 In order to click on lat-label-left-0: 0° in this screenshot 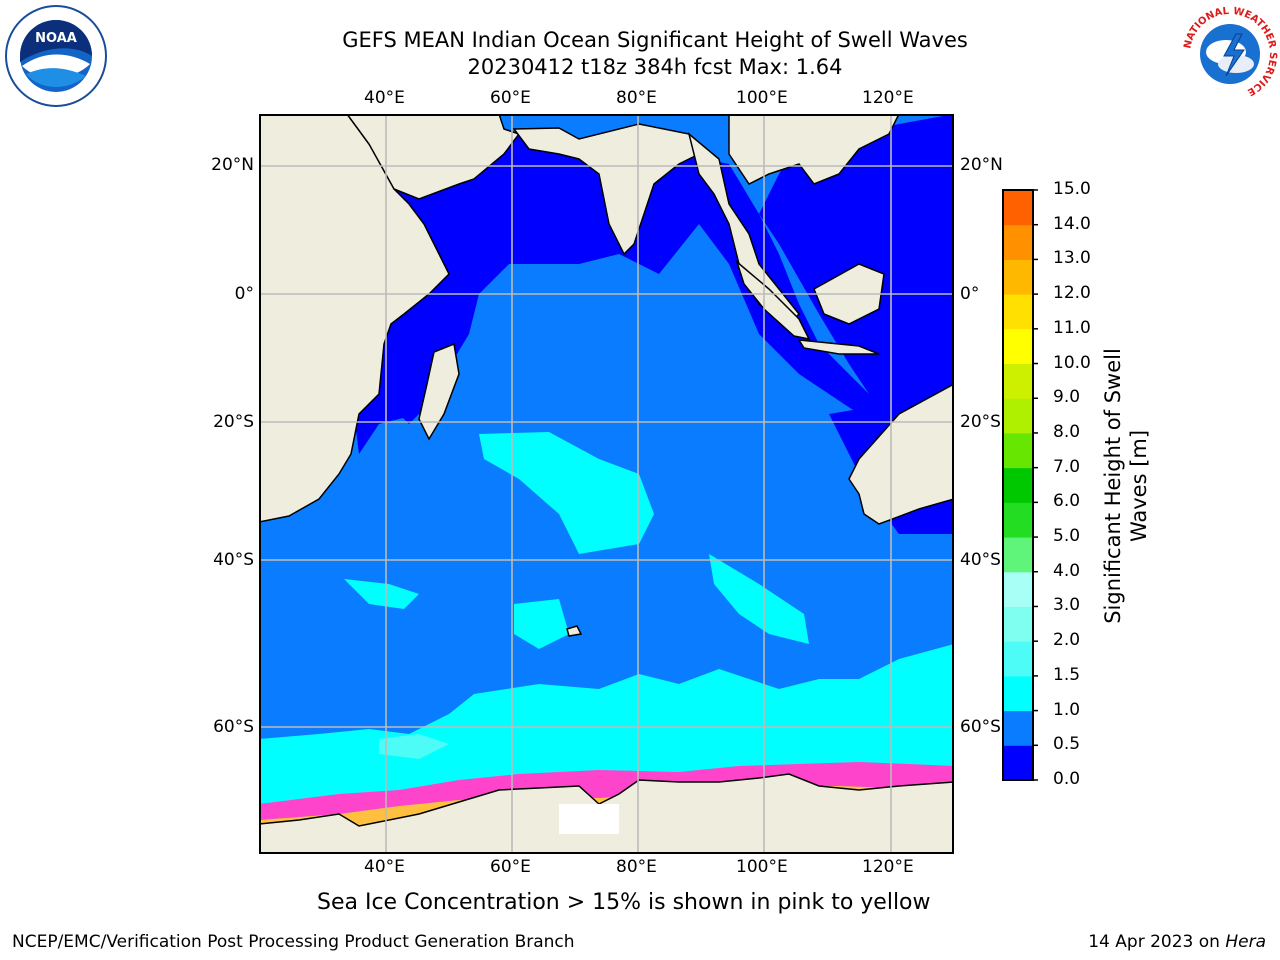, I will do `click(244, 294)`.